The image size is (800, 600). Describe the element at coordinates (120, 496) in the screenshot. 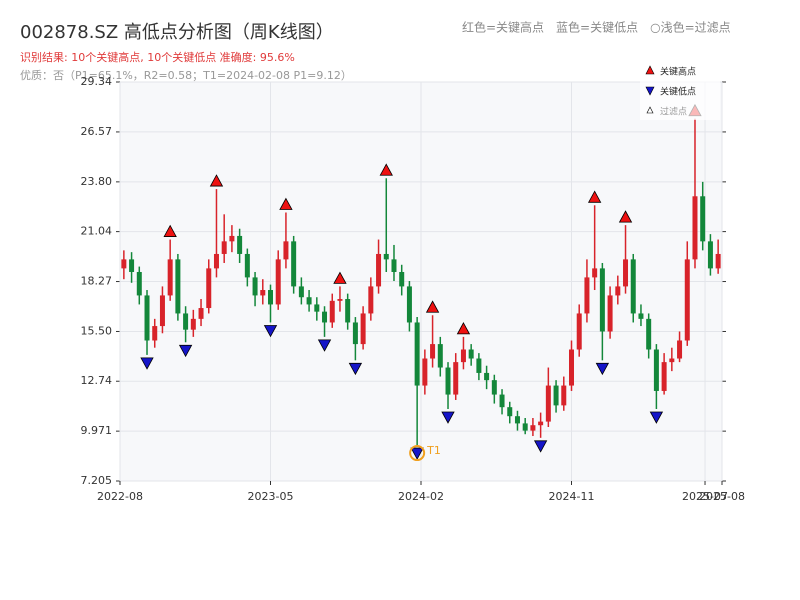

I see `x-tick-label: 2022-08` at that location.